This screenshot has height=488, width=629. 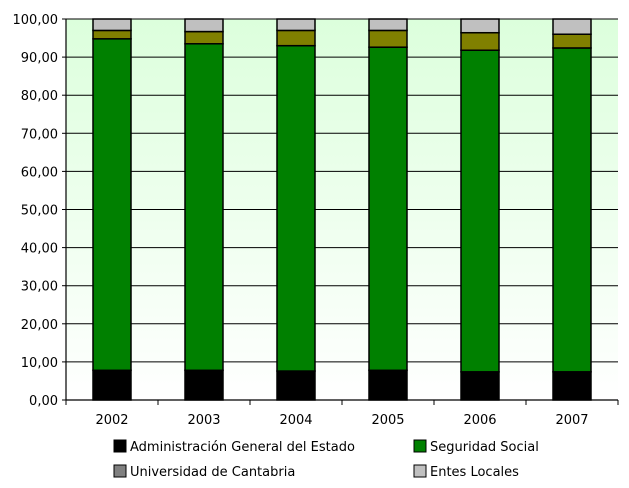 I want to click on legend-label: Entes Locales, so click(x=474, y=472).